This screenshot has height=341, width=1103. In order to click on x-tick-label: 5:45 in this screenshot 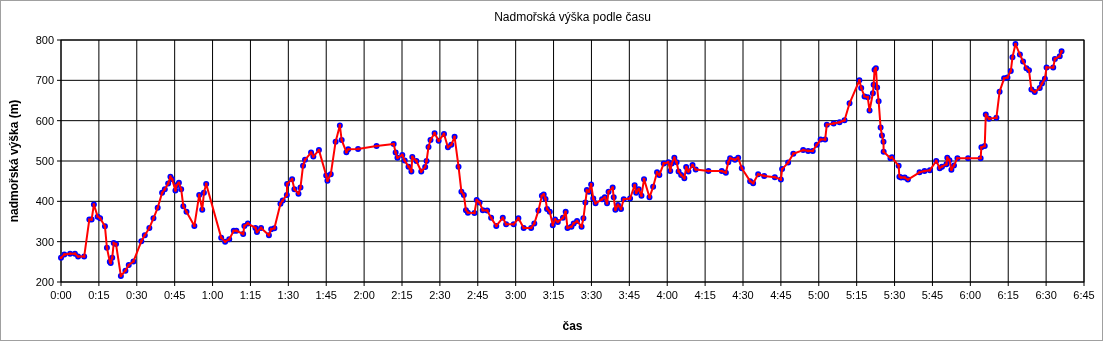, I will do `click(932, 295)`.